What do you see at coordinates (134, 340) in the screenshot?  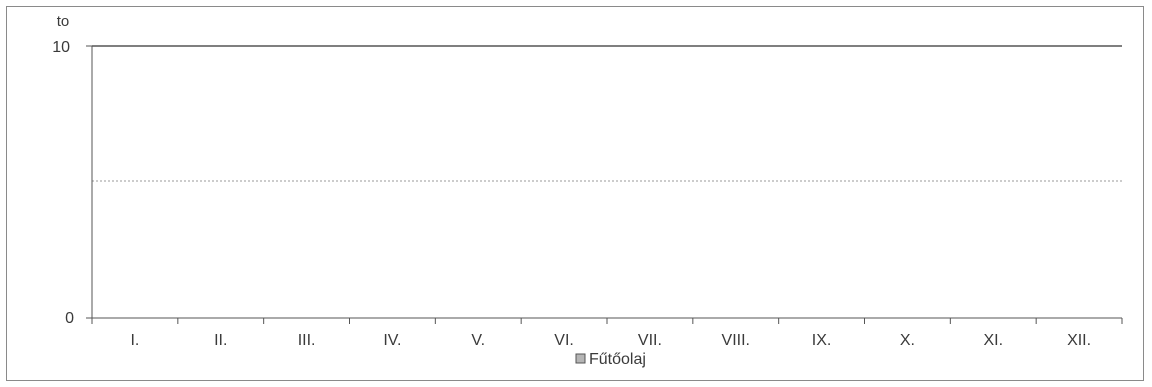 I see `x-tick-label: I.` at bounding box center [134, 340].